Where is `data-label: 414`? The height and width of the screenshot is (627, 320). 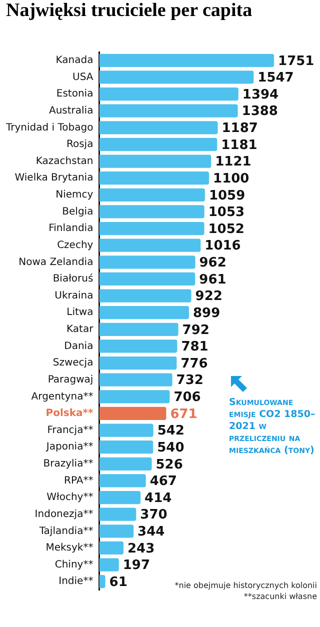
data-label: 414 is located at coordinates (158, 498).